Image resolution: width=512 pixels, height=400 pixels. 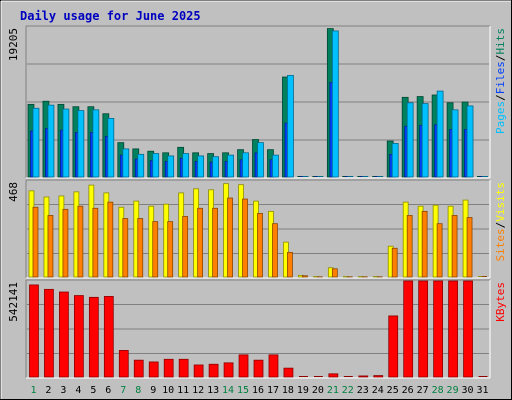 I want to click on panel-legend: KBytes, so click(x=500, y=302).